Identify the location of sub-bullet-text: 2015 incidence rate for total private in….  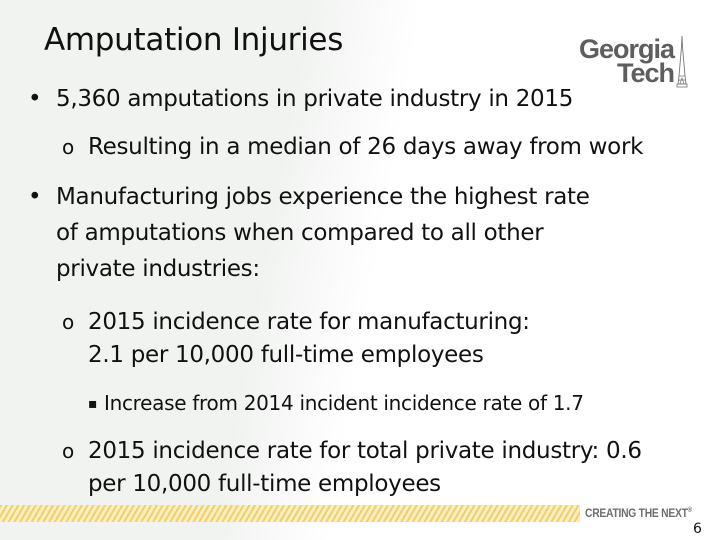
(365, 451).